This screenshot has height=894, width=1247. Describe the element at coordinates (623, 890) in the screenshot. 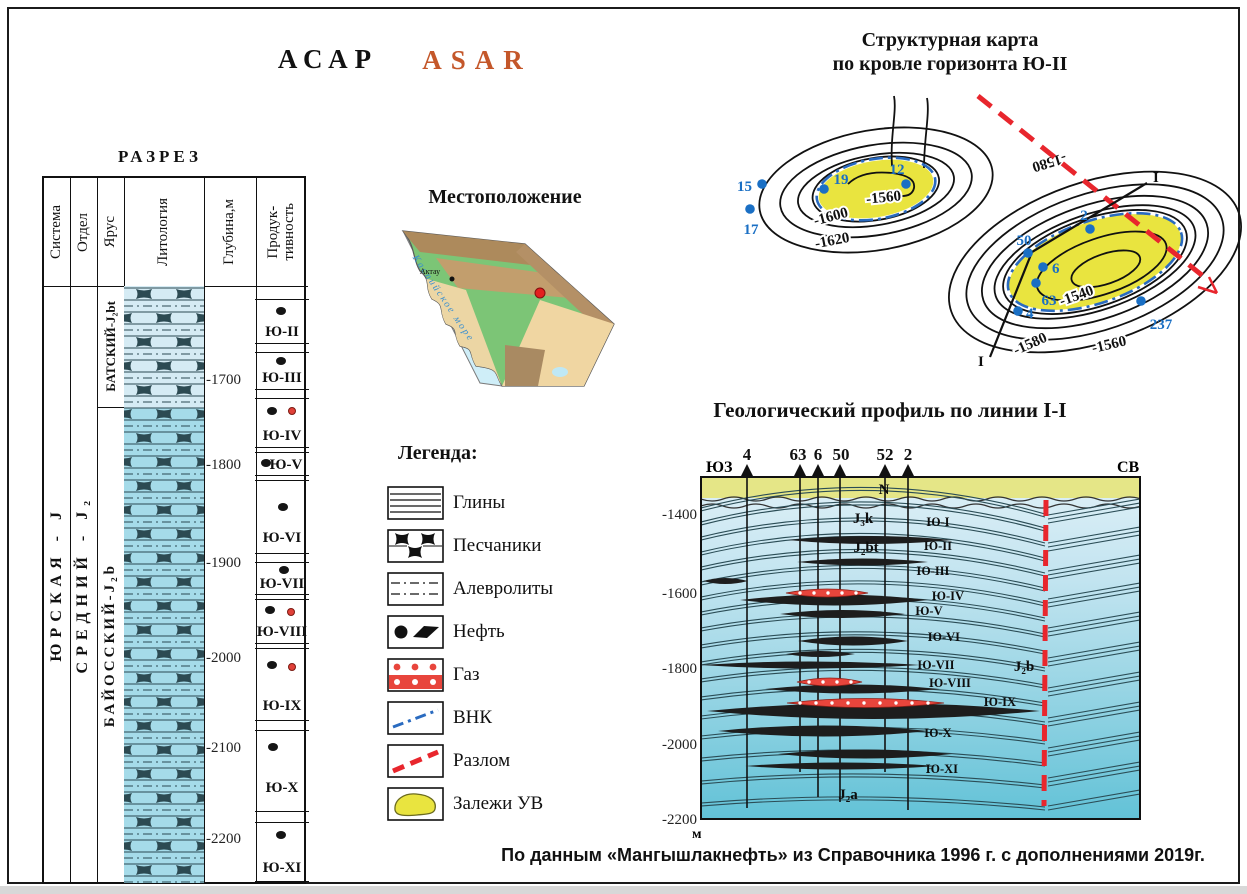

I see `scan-edge` at that location.